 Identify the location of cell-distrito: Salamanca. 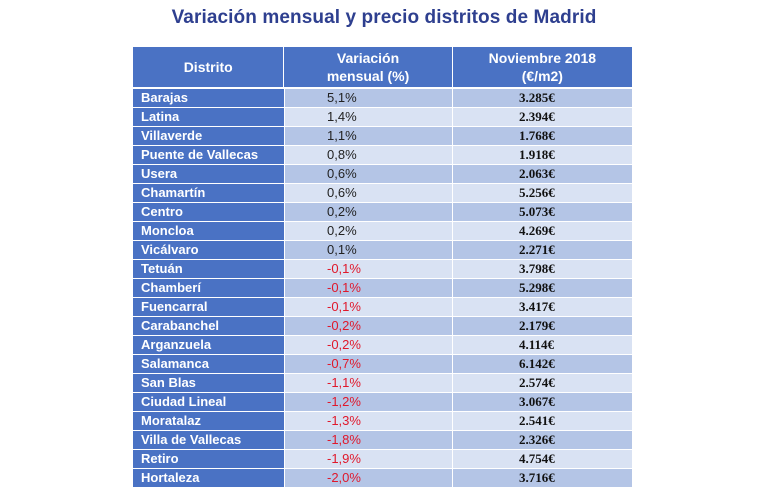
(208, 364).